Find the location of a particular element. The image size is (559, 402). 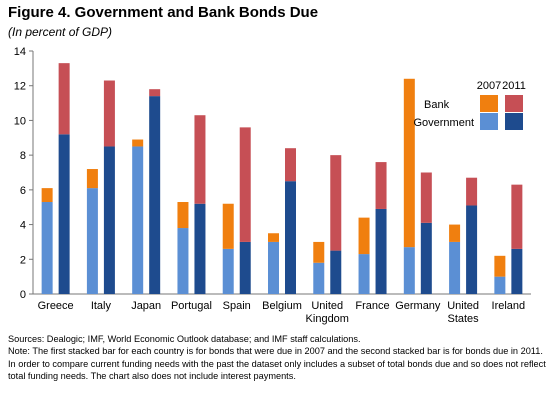

x-tick-label: United States is located at coordinates (463, 312).